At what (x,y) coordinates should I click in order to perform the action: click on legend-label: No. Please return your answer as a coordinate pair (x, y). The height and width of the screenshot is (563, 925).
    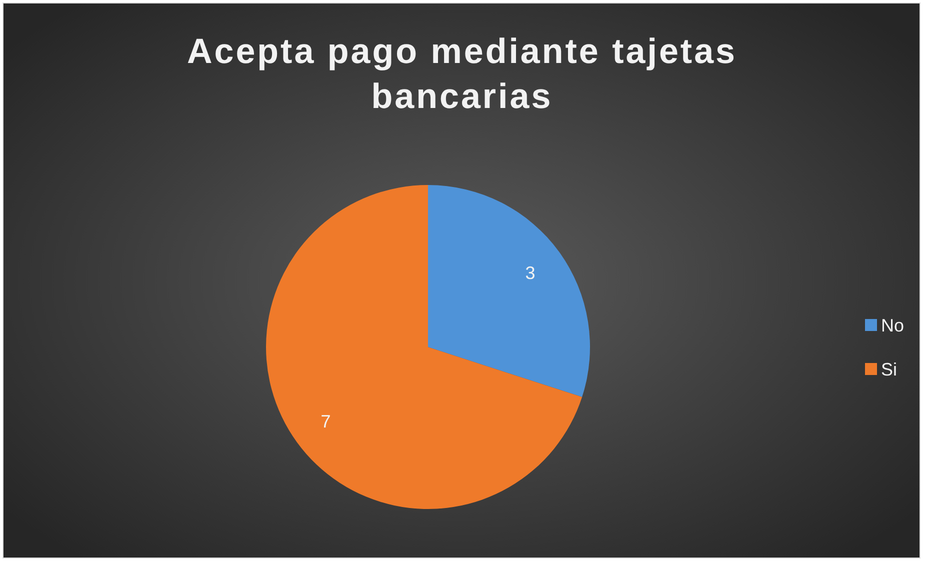
    Looking at the image, I should click on (892, 325).